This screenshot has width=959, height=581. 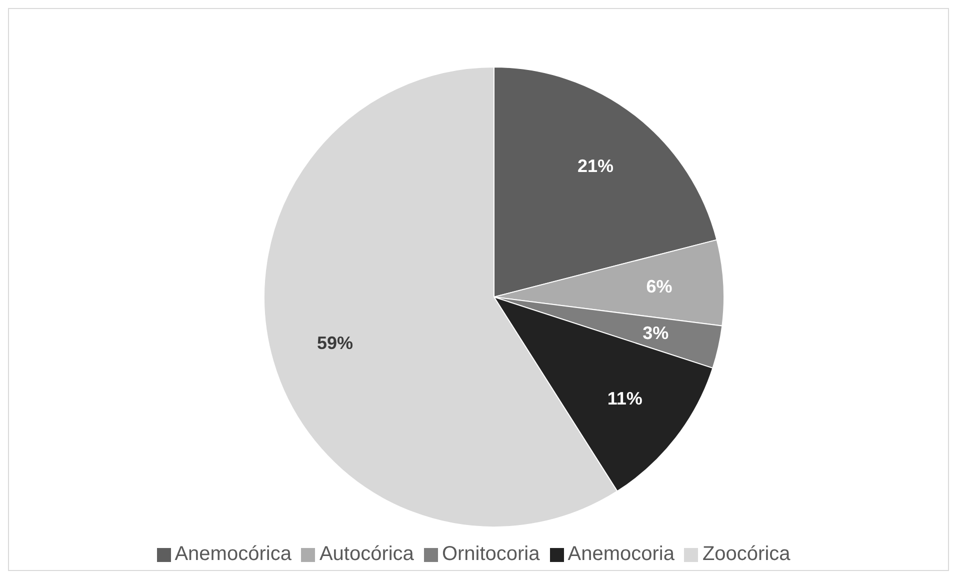 What do you see at coordinates (595, 166) in the screenshot?
I see `data-label: 21%` at bounding box center [595, 166].